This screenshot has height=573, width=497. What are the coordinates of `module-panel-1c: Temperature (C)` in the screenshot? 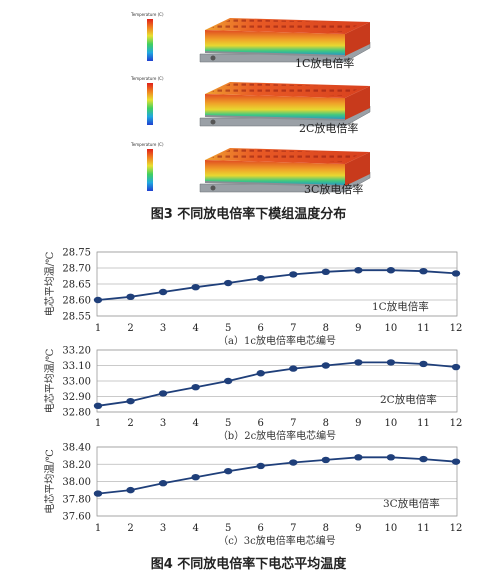 It's located at (250, 37).